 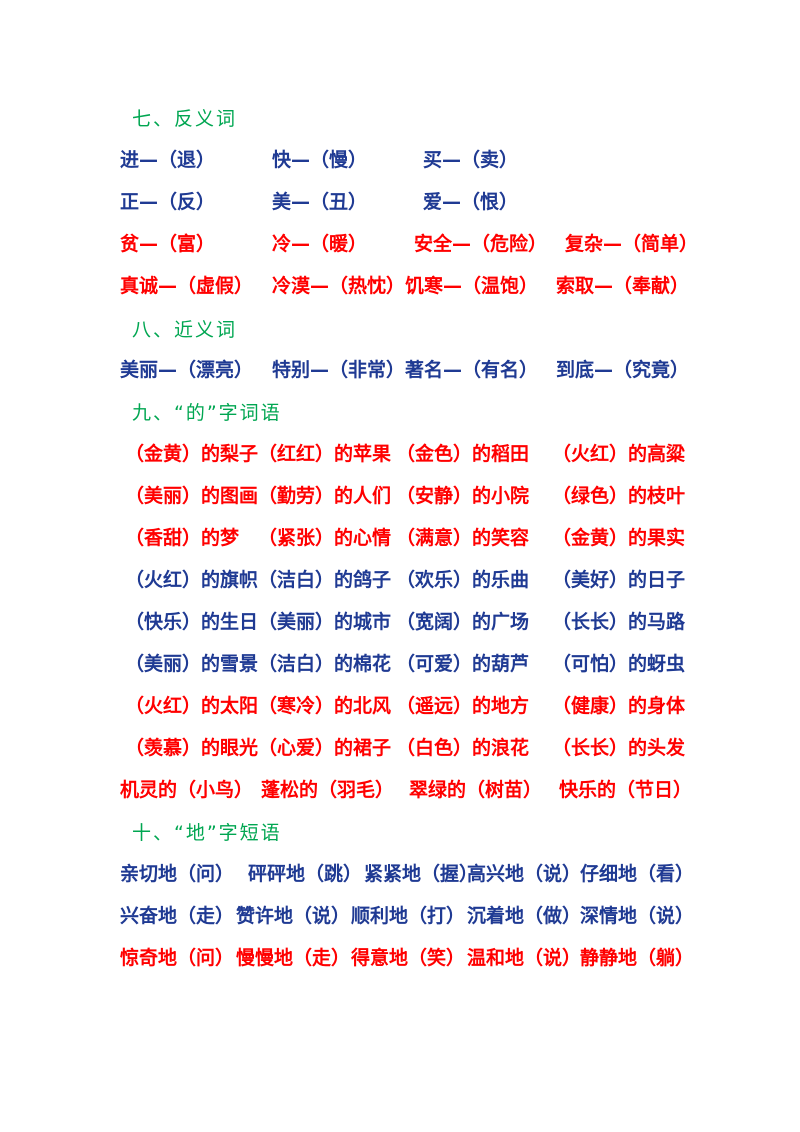 What do you see at coordinates (619, 664) in the screenshot?
I see `phrase: （可怕）的蚜虫` at bounding box center [619, 664].